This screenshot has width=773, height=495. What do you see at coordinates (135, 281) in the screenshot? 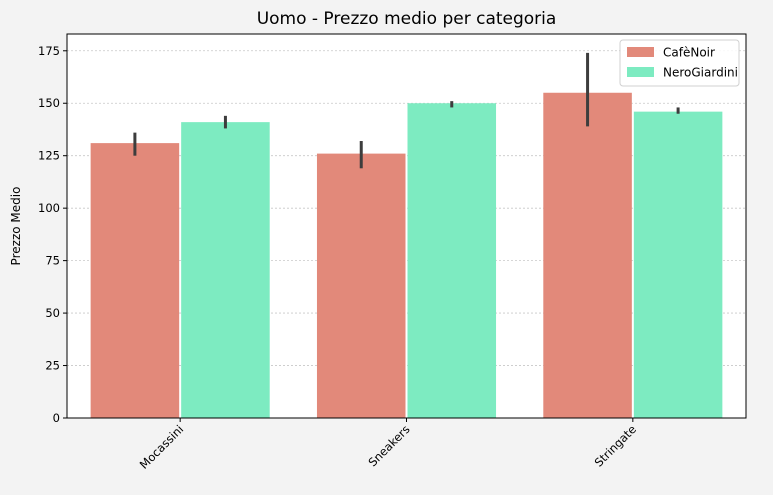
I see `bar-CafèNoir-Mocassini` at bounding box center [135, 281].